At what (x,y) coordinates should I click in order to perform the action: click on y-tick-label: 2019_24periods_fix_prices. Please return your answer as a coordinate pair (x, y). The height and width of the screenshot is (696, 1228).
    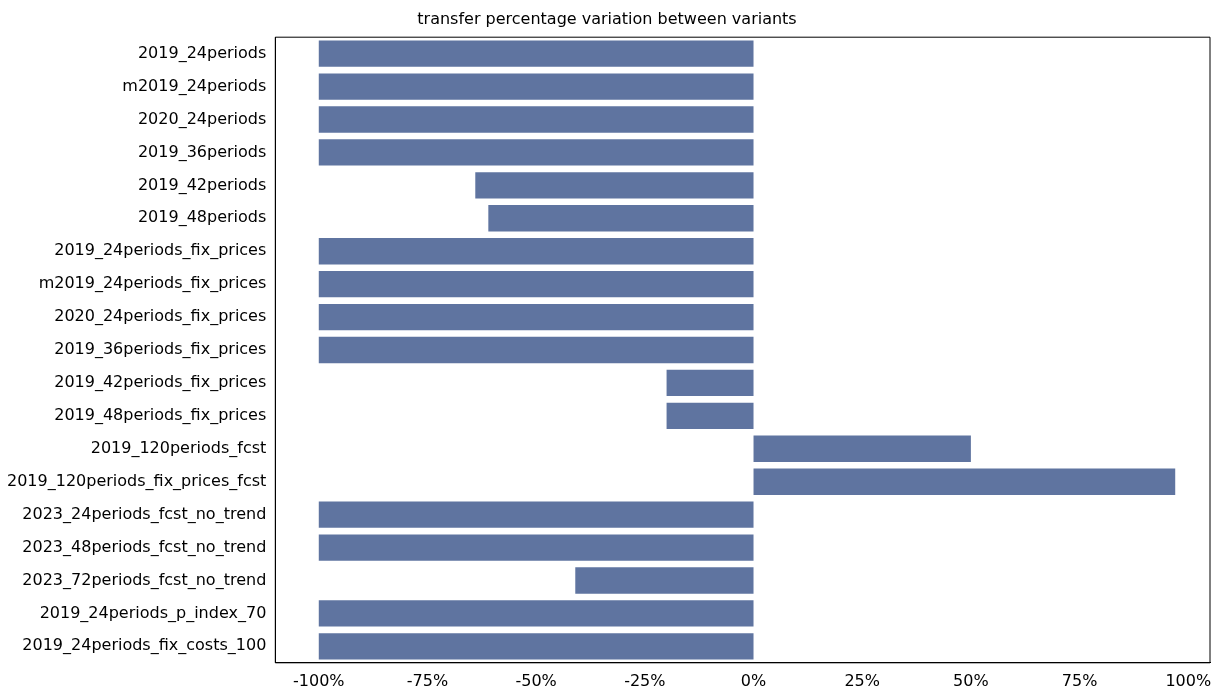
    Looking at the image, I should click on (160, 250).